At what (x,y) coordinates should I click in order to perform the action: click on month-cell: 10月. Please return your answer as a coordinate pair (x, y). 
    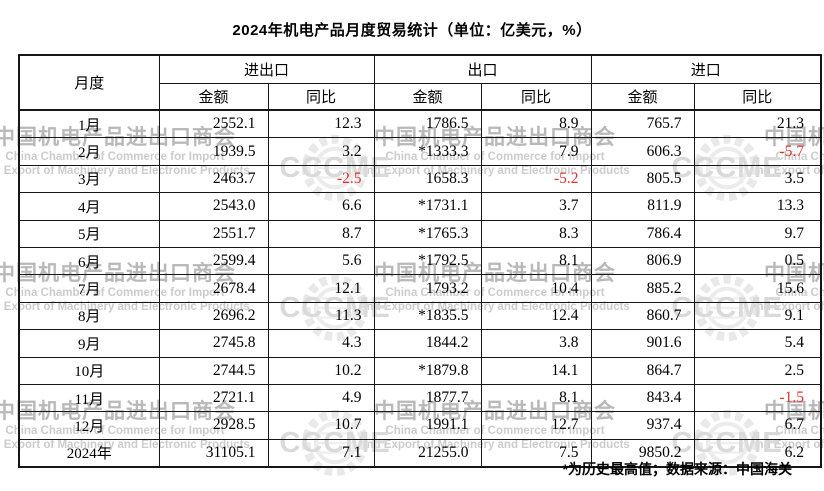
    Looking at the image, I should click on (89, 370).